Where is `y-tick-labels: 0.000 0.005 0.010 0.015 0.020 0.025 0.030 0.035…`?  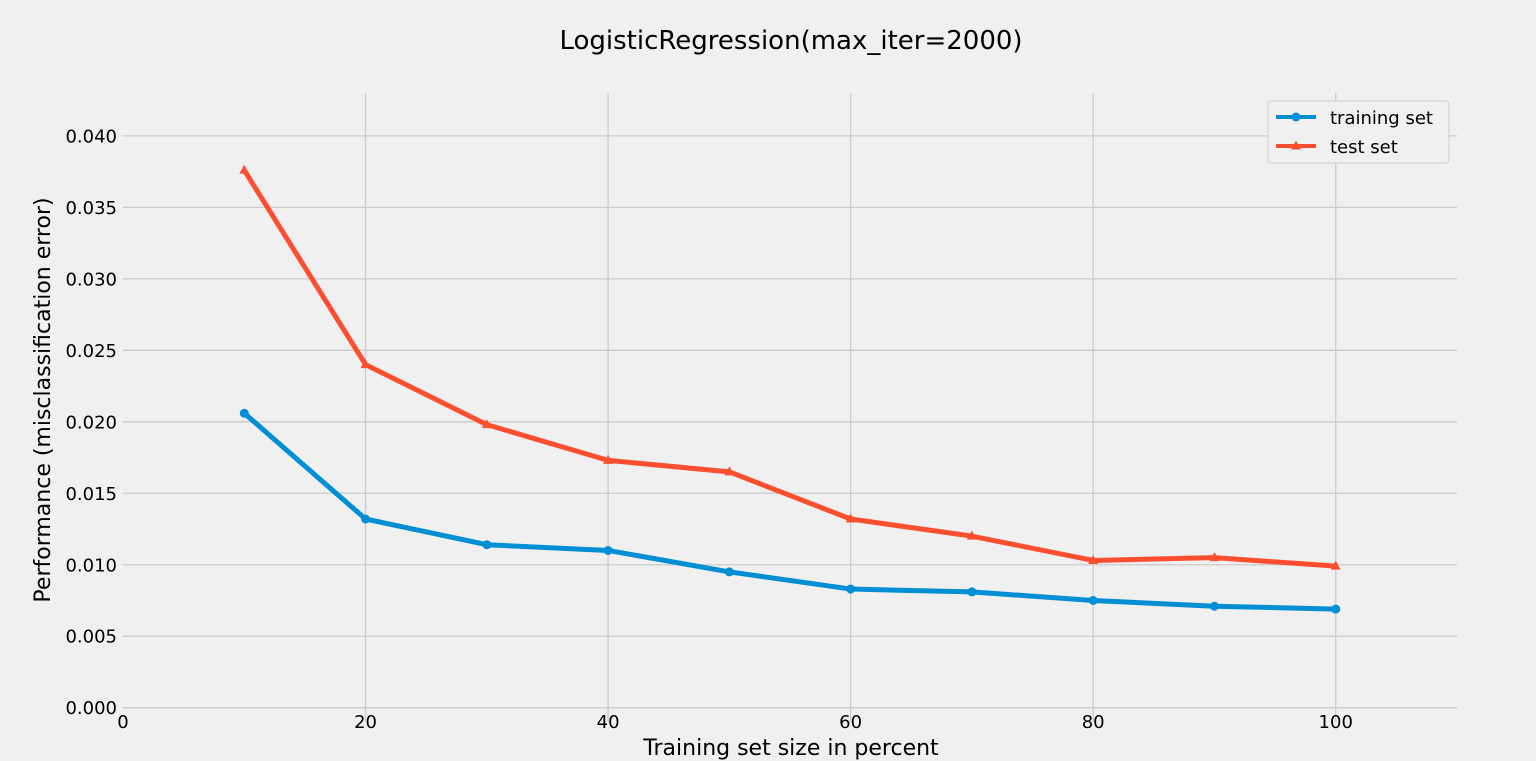 y-tick-labels: 0.000 0.005 0.010 0.015 0.020 0.025 0.030 0.035… is located at coordinates (91, 422).